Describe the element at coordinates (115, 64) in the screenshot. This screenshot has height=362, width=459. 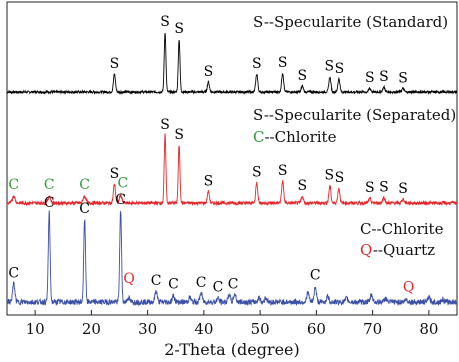
I see `peak-label-standard-0: S` at that location.